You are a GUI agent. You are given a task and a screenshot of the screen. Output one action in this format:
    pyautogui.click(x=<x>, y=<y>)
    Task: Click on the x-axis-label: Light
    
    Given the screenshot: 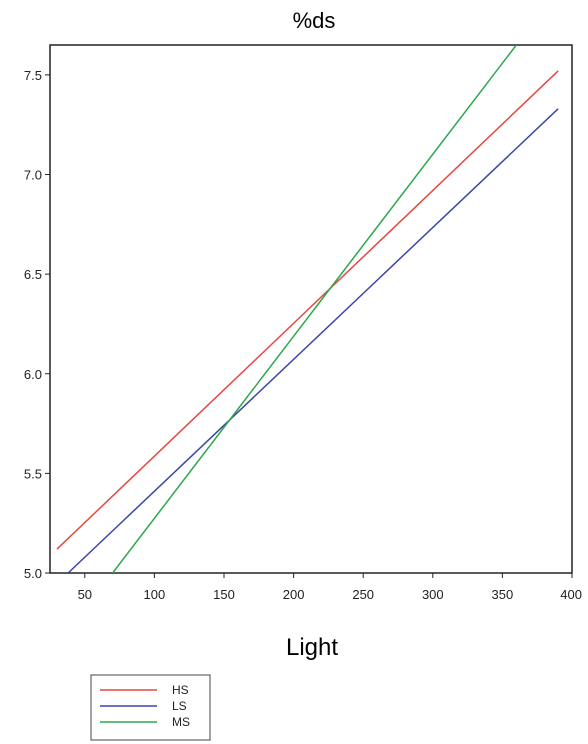 What is the action you would take?
    pyautogui.click(x=312, y=647)
    